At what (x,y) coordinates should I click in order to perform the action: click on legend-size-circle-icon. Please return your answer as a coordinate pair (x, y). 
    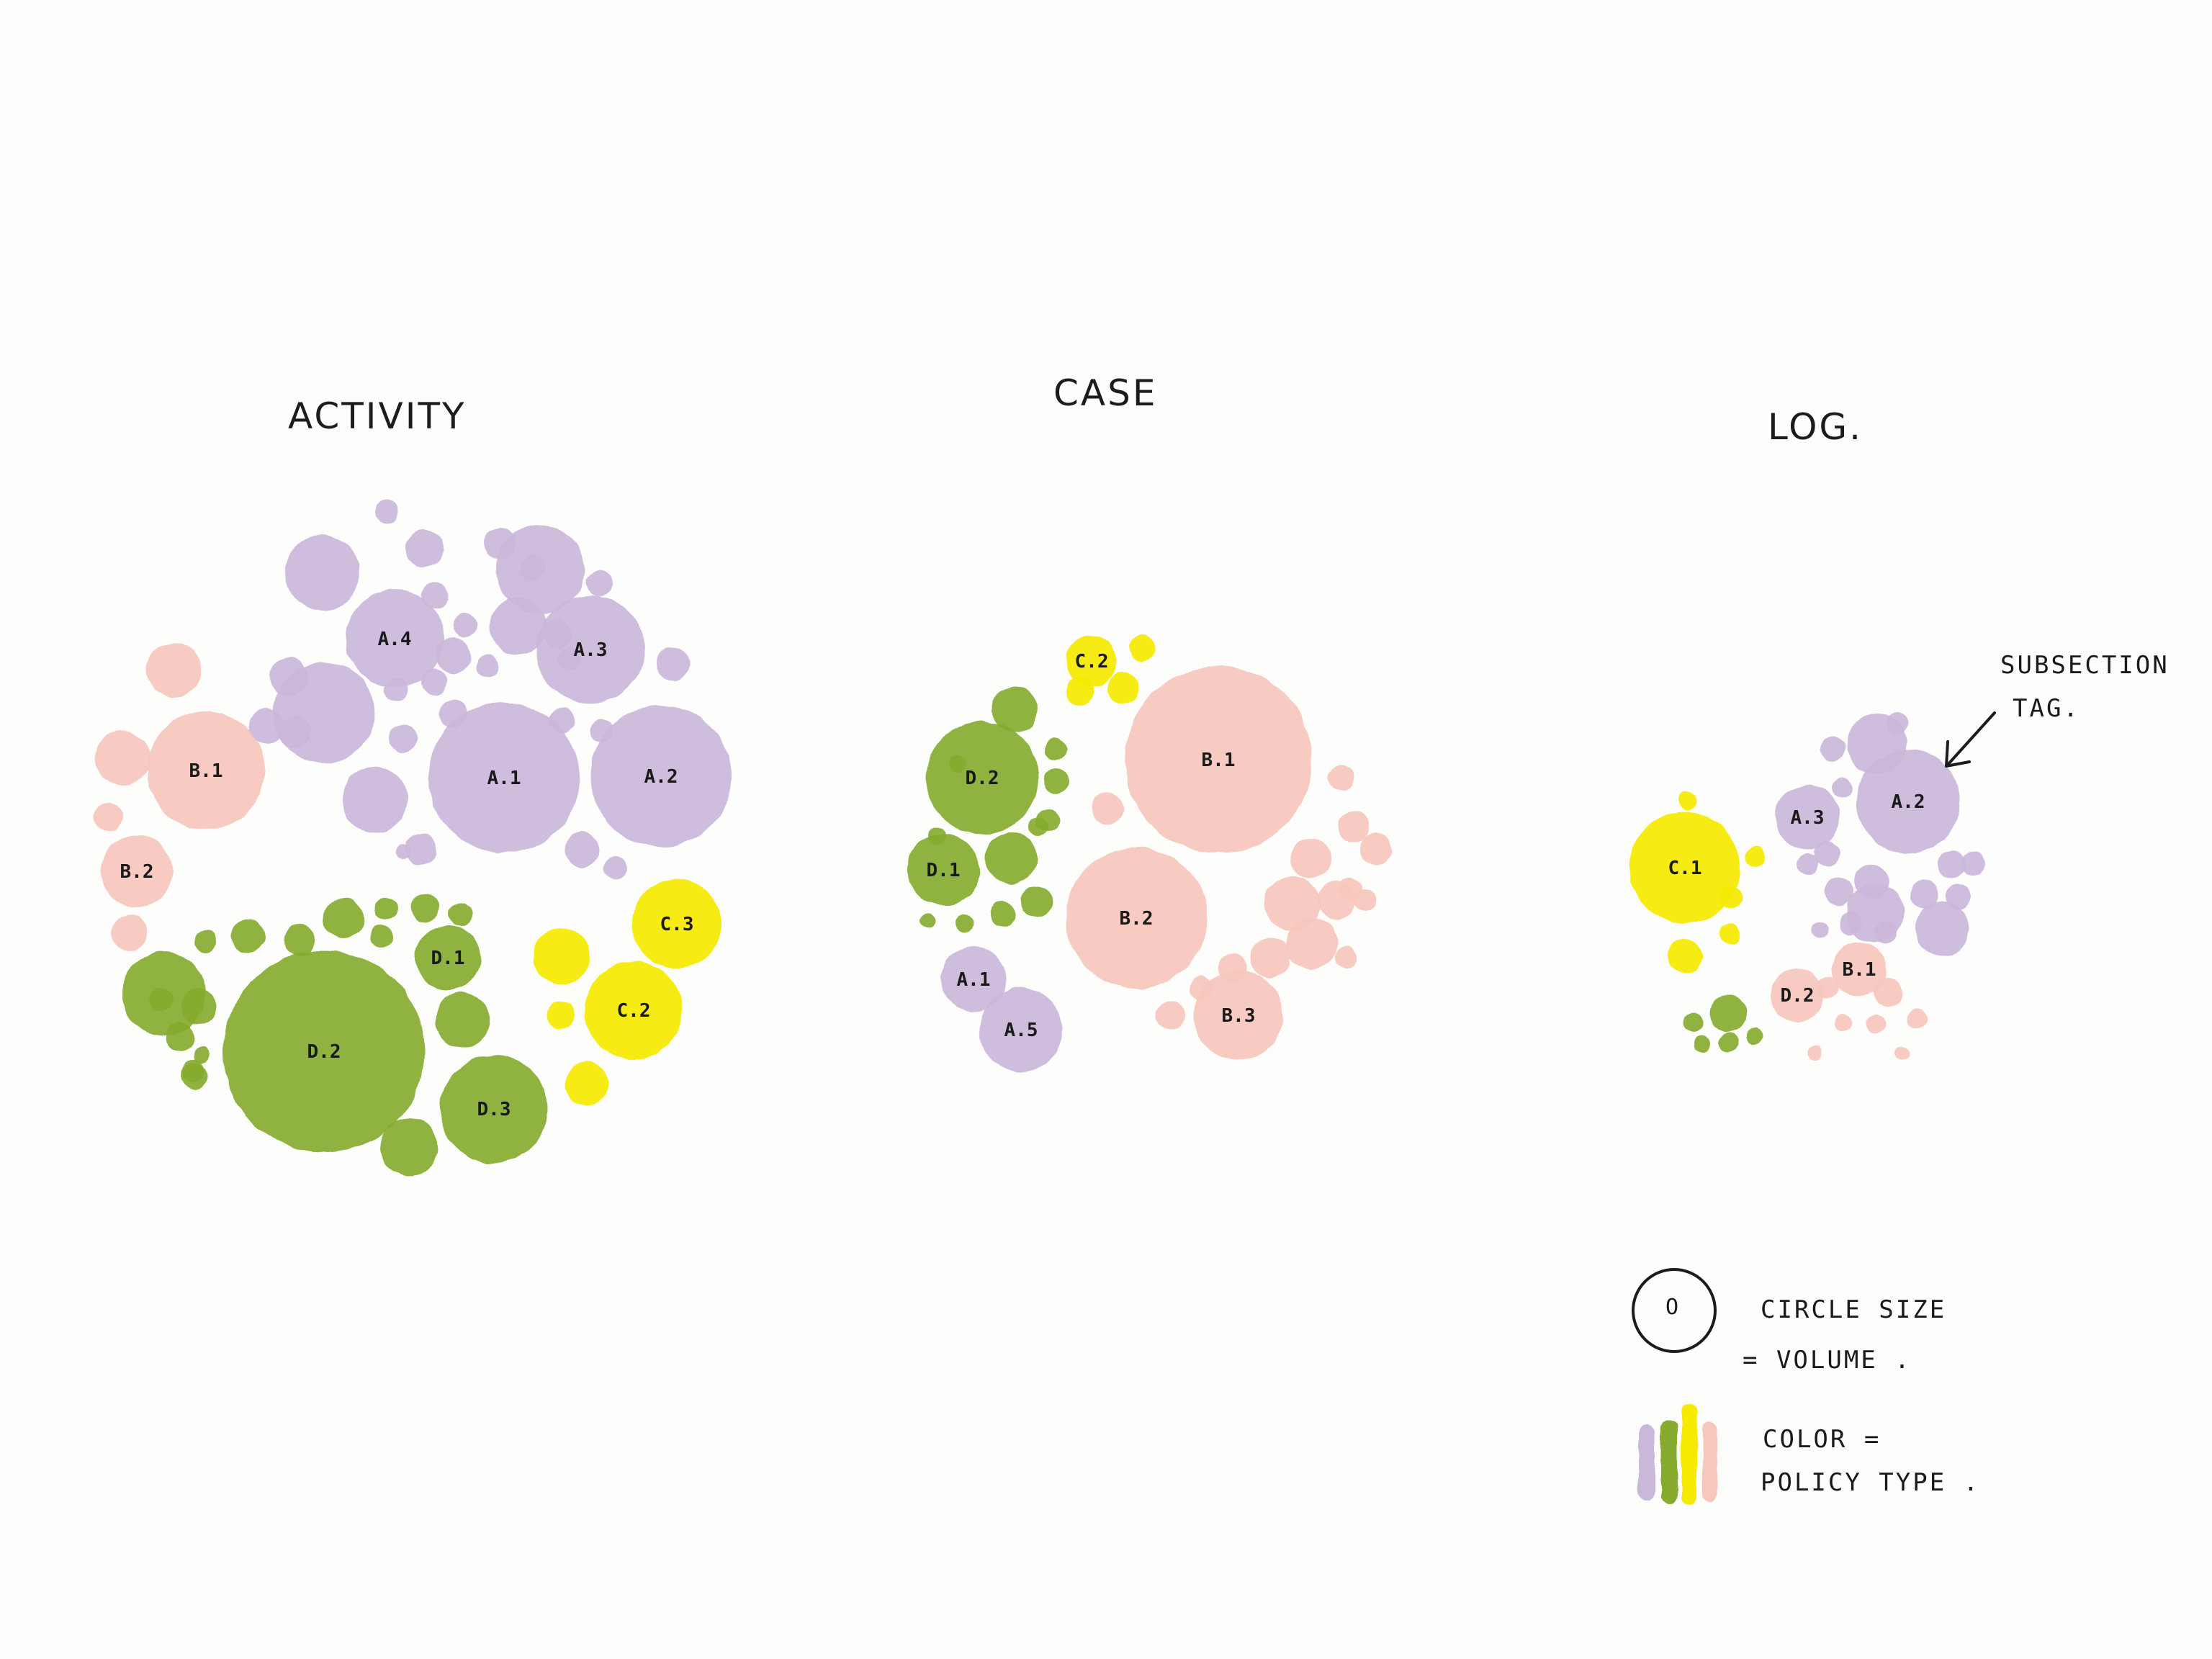
    Looking at the image, I should click on (1674, 1310).